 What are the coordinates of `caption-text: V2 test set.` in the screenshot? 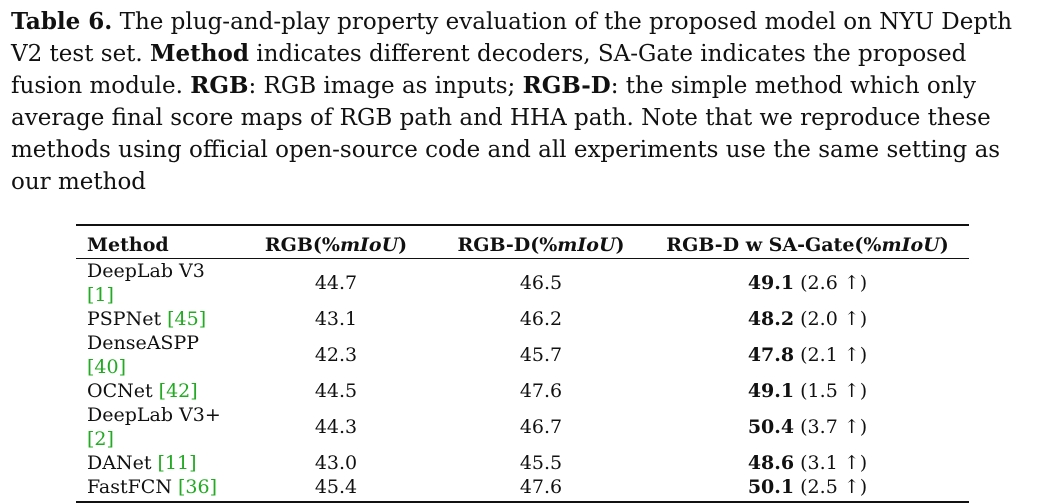 It's located at (81, 54).